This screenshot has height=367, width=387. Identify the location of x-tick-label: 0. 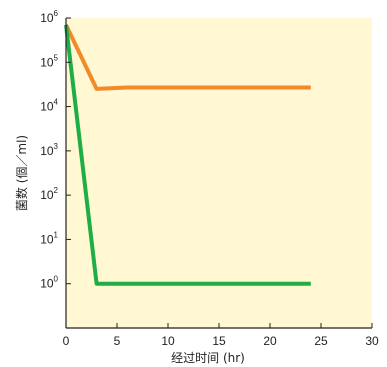
(66, 341).